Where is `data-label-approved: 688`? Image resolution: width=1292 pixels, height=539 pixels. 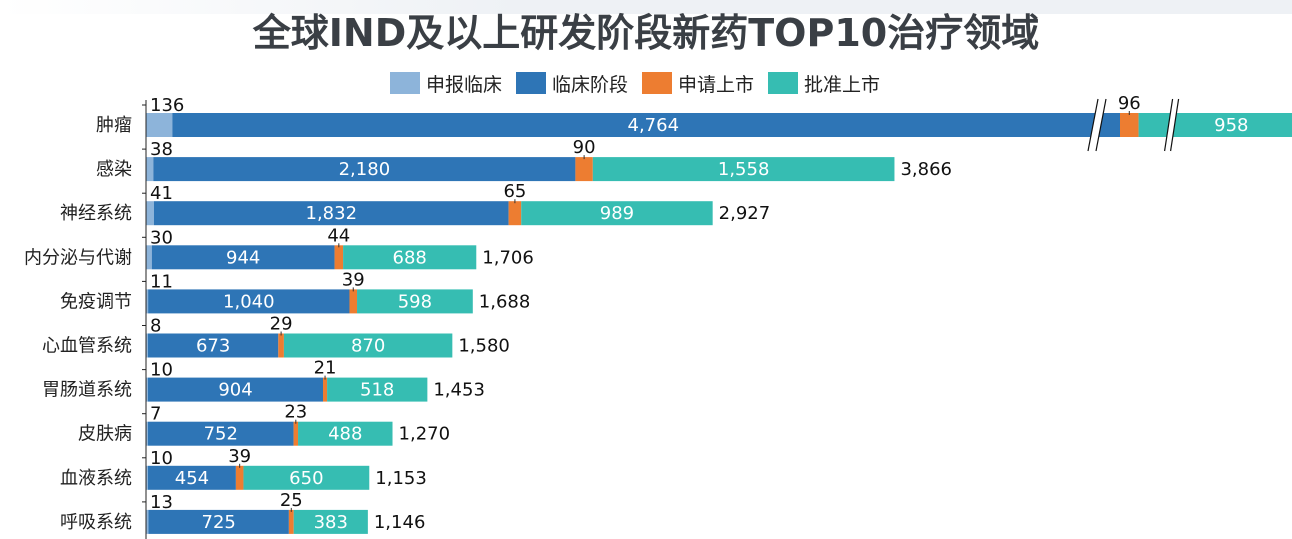 data-label-approved: 688 is located at coordinates (410, 257).